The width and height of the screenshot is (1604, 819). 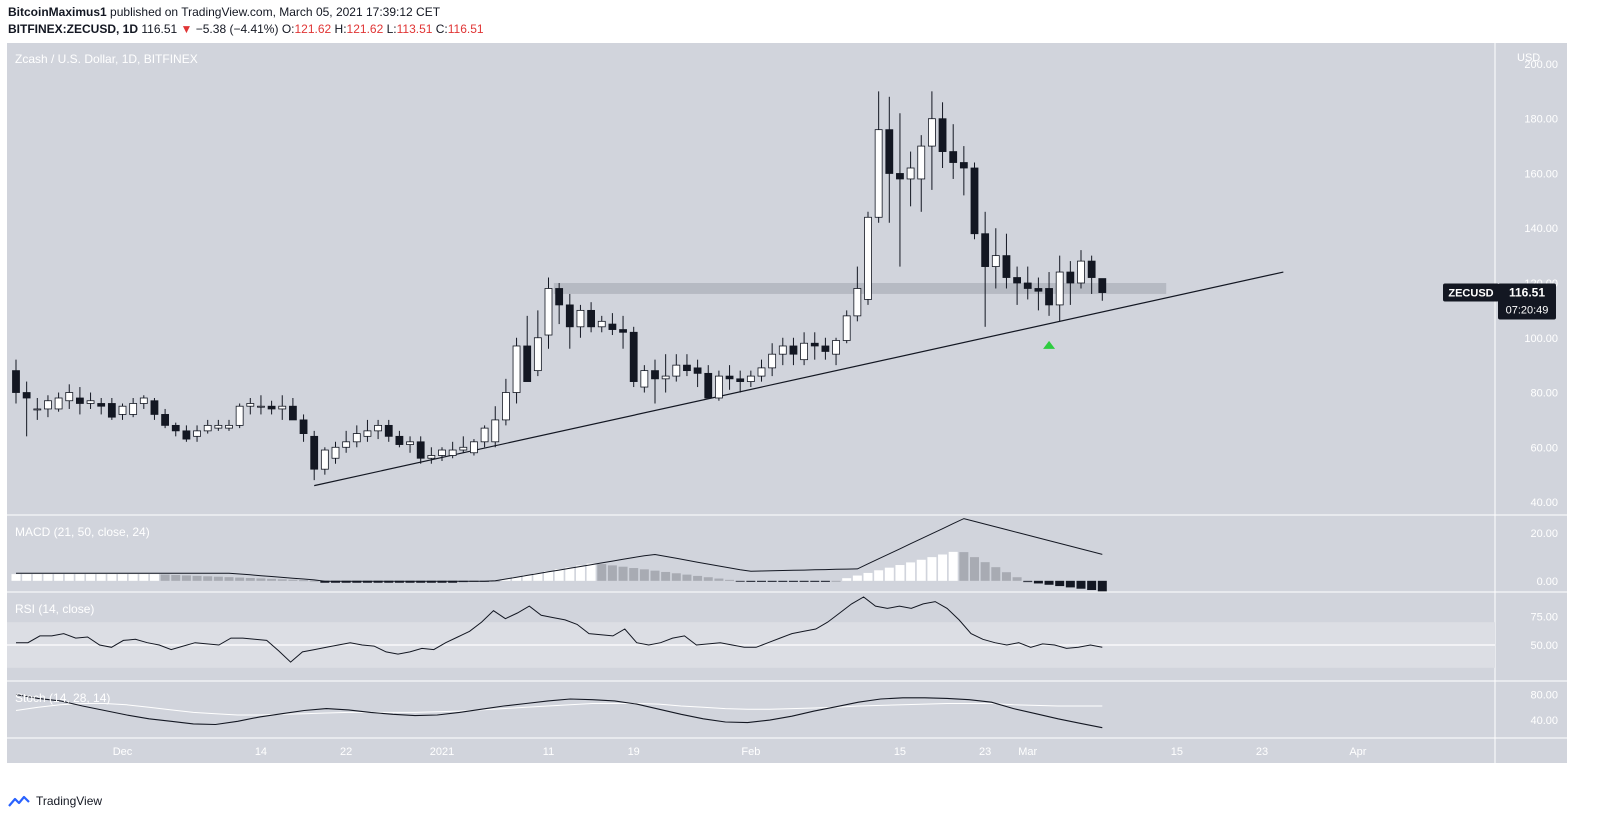 What do you see at coordinates (1470, 294) in the screenshot?
I see `symbol-tag-label: ZECUSD` at bounding box center [1470, 294].